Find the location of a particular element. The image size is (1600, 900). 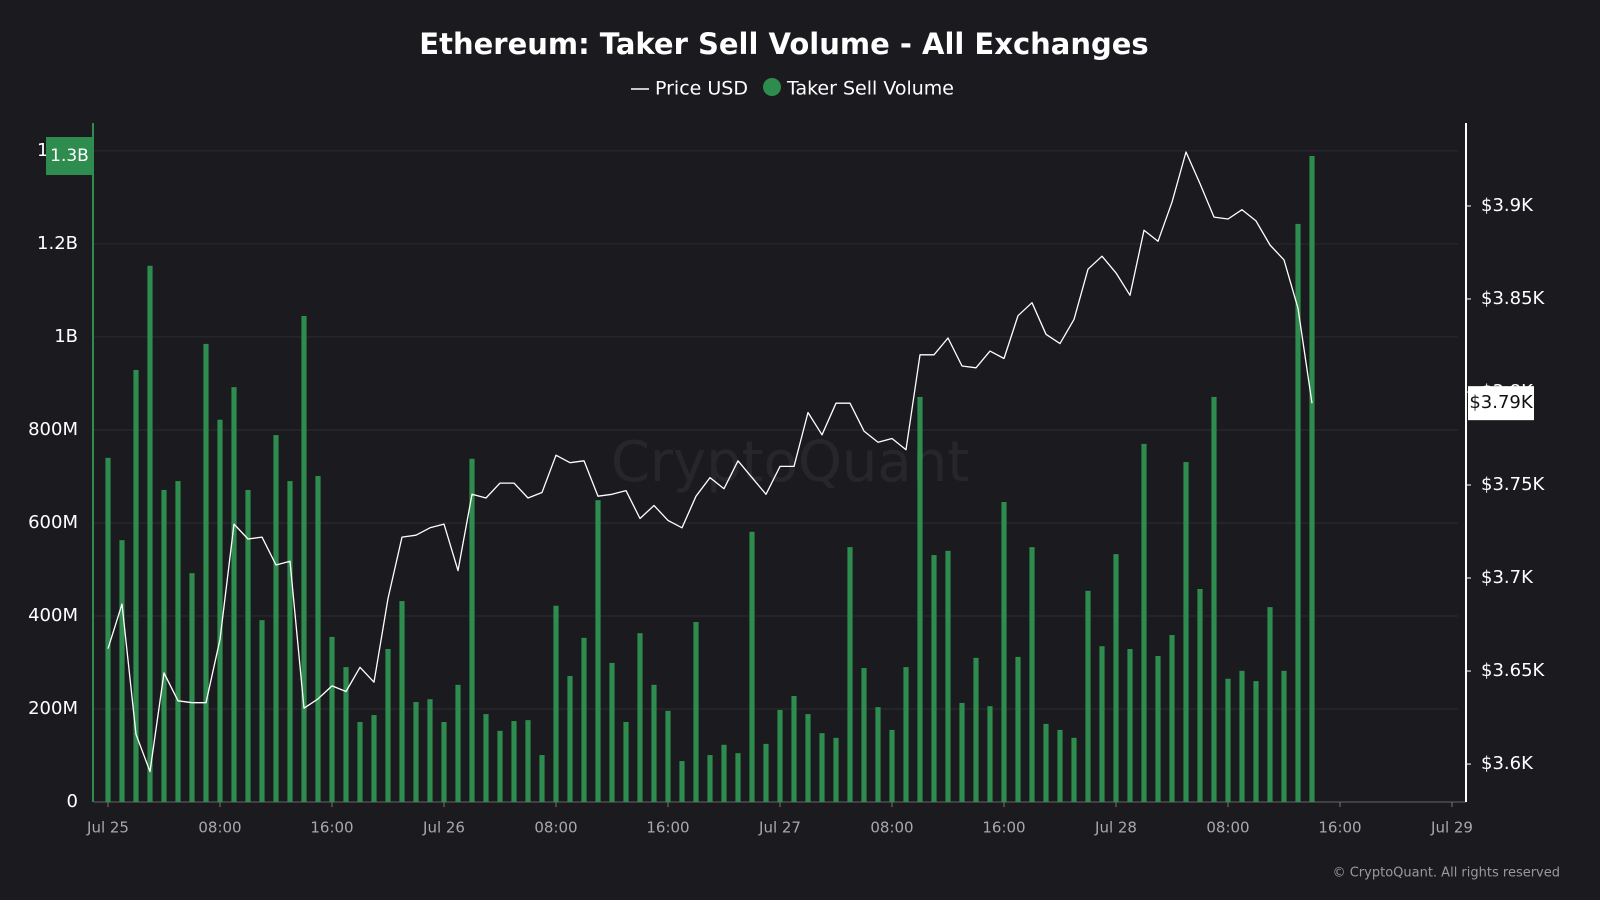

last-price-label: $3.79K is located at coordinates (1501, 402).